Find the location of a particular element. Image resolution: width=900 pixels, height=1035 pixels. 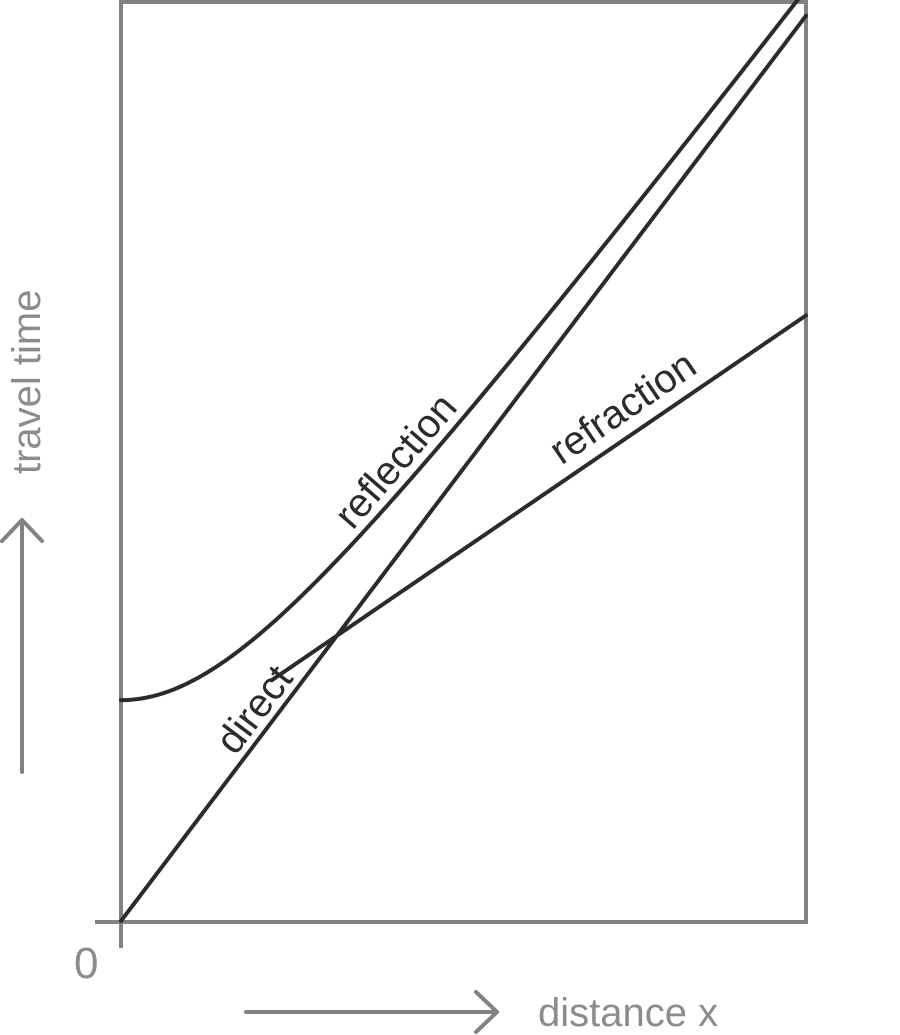

origin-label: 0 is located at coordinates (86, 963).